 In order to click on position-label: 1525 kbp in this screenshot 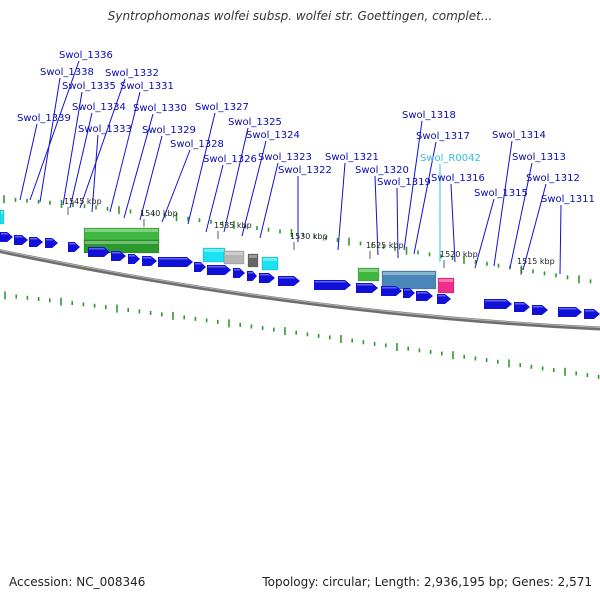, I will do `click(385, 245)`.